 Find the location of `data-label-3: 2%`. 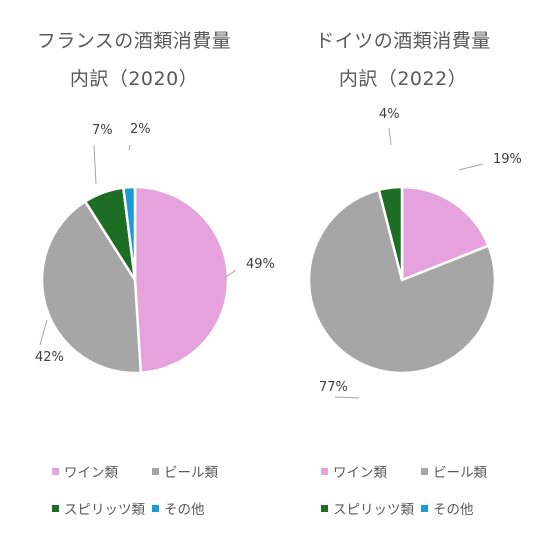

data-label-3: 2% is located at coordinates (140, 129).